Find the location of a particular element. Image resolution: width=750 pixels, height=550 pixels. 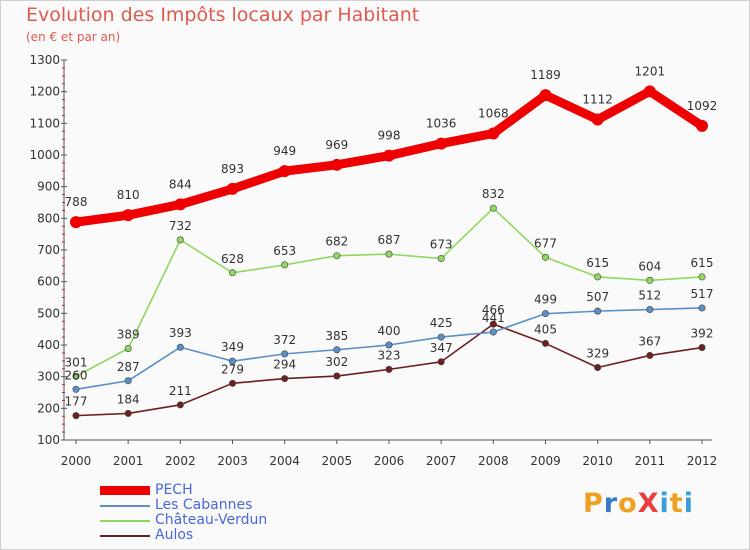

legend-swatch-aulos is located at coordinates (125, 536).